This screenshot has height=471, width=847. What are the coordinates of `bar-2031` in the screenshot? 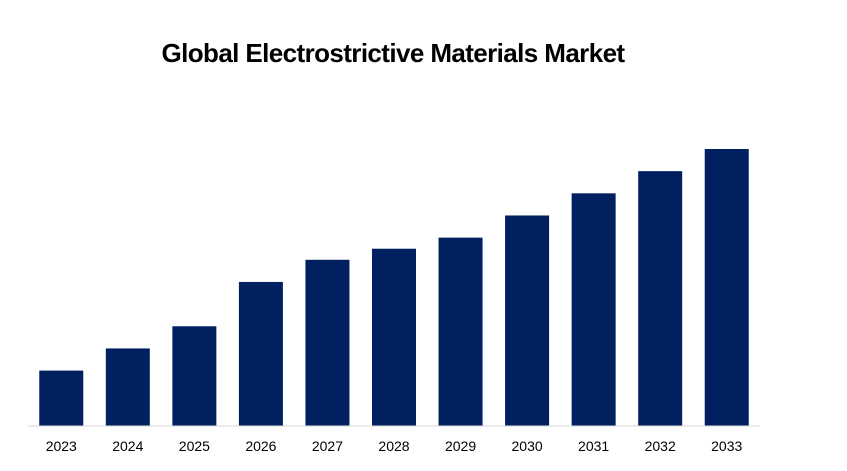 It's located at (593, 309).